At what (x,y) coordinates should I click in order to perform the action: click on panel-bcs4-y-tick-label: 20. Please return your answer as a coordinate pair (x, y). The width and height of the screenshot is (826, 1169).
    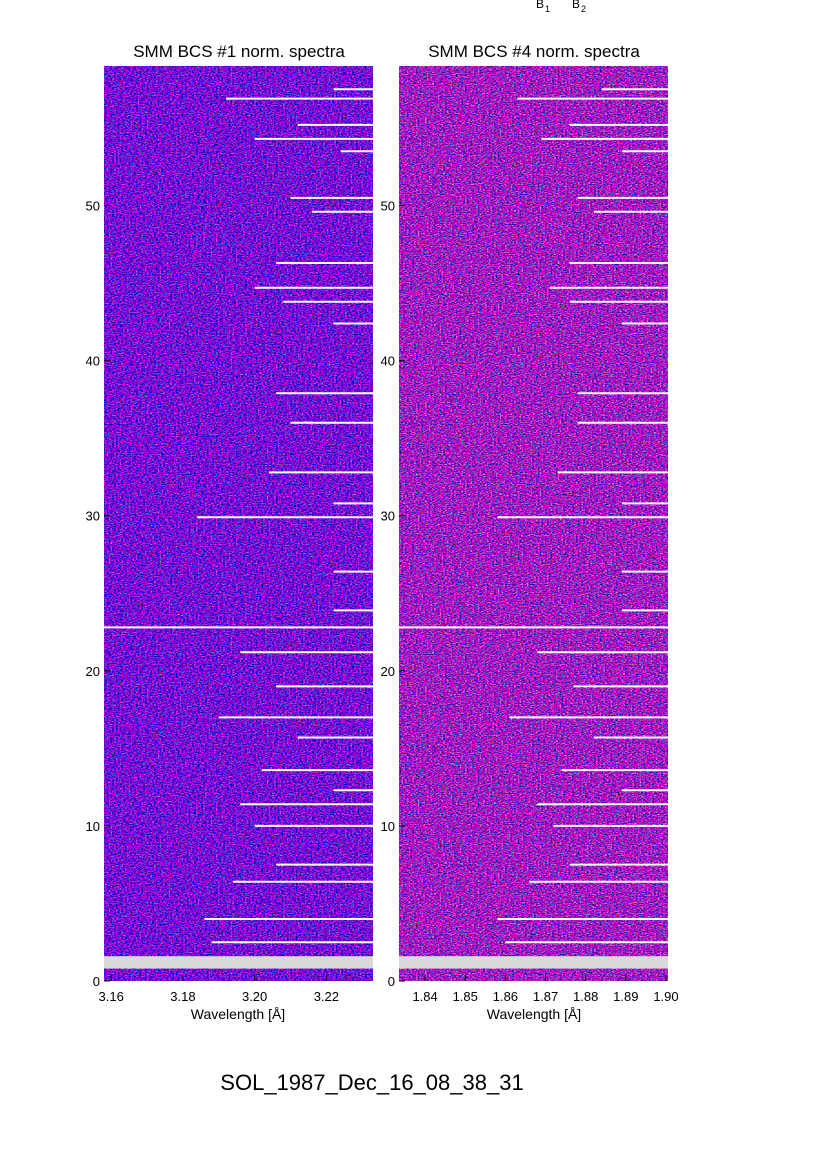
    Looking at the image, I should click on (388, 671).